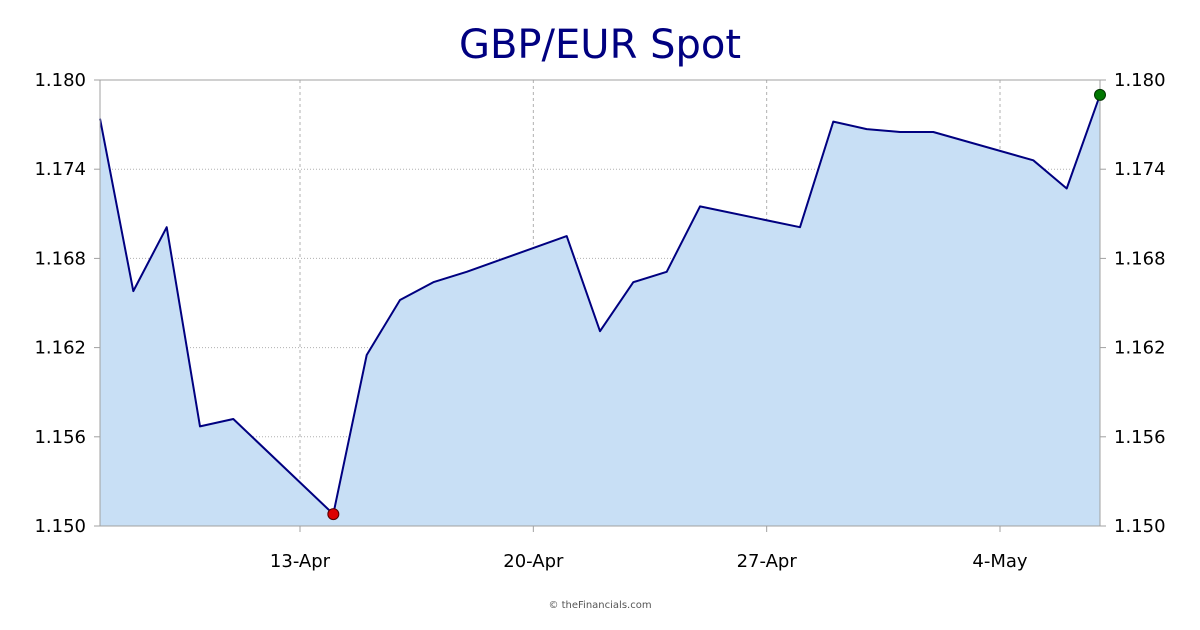 The image size is (1200, 630). Describe the element at coordinates (1140, 258) in the screenshot. I see `y-tick-label-right: 1.168` at that location.